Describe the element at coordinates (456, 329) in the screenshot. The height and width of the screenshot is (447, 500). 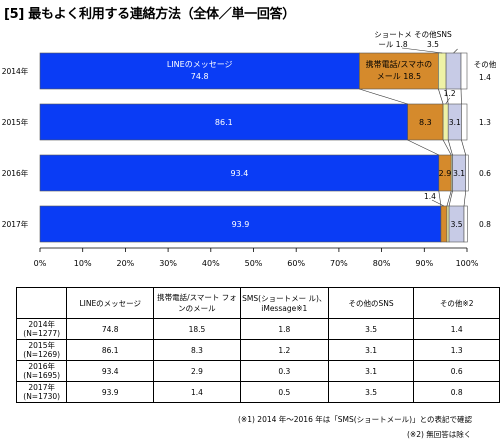
I see `cell-other: 1.4` at that location.